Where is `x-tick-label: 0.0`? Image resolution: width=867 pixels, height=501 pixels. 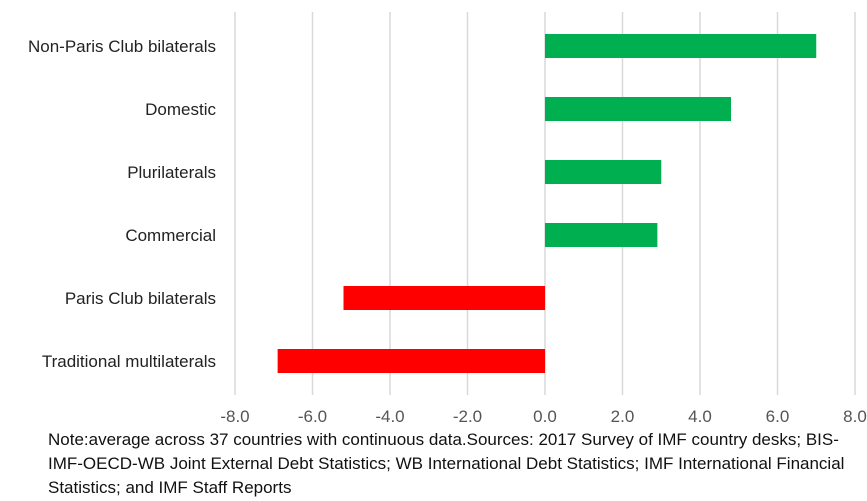 x-tick-label: 0.0 is located at coordinates (545, 416).